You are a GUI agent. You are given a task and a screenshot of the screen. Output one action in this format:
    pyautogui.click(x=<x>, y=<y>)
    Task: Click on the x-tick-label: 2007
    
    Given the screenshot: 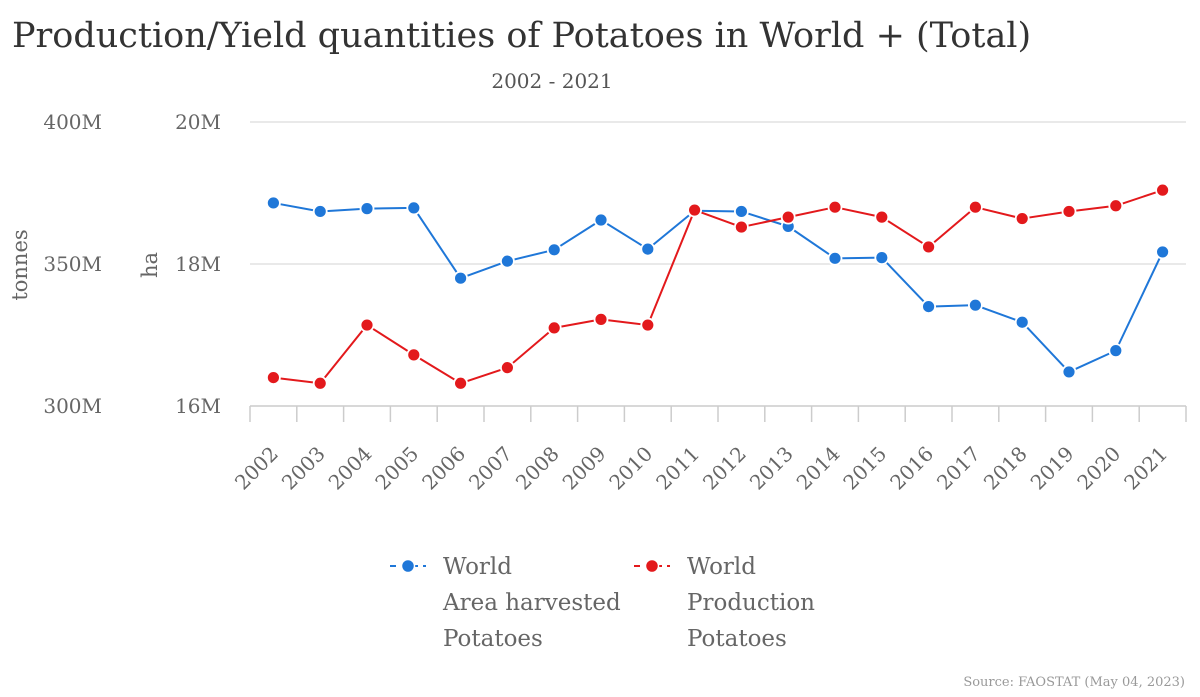 What is the action you would take?
    pyautogui.click(x=490, y=468)
    